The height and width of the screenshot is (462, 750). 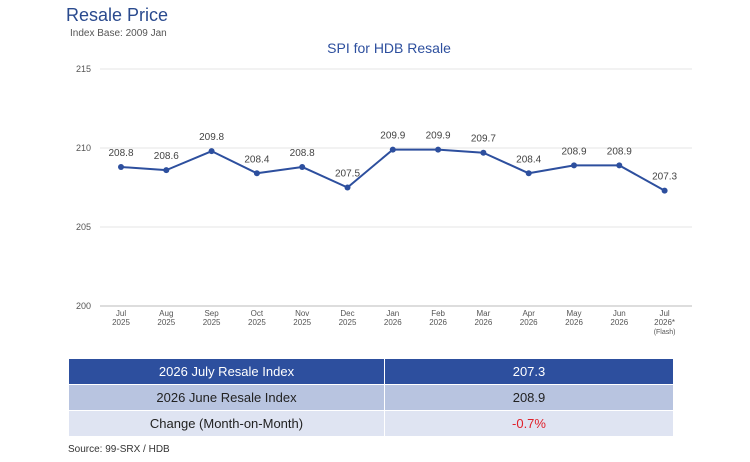 I want to click on x-tick-label: Nov, so click(x=302, y=313).